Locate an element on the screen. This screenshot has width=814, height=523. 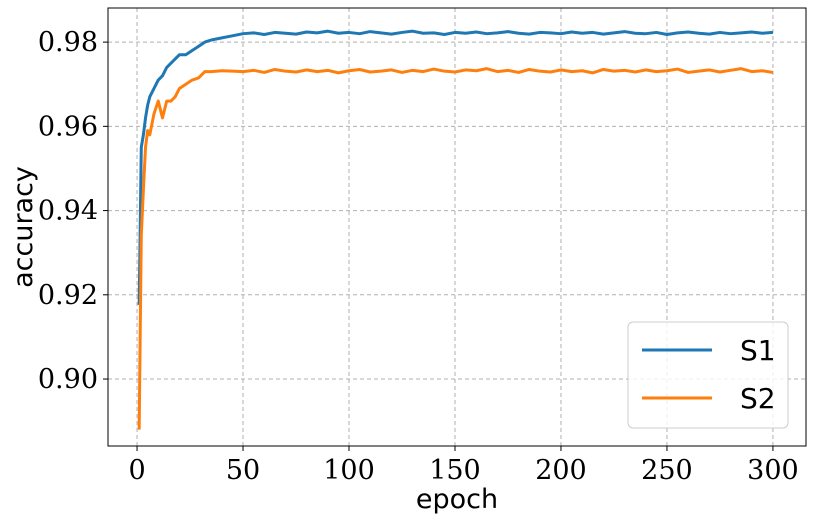
x-tick-label: 0 is located at coordinates (136, 470).